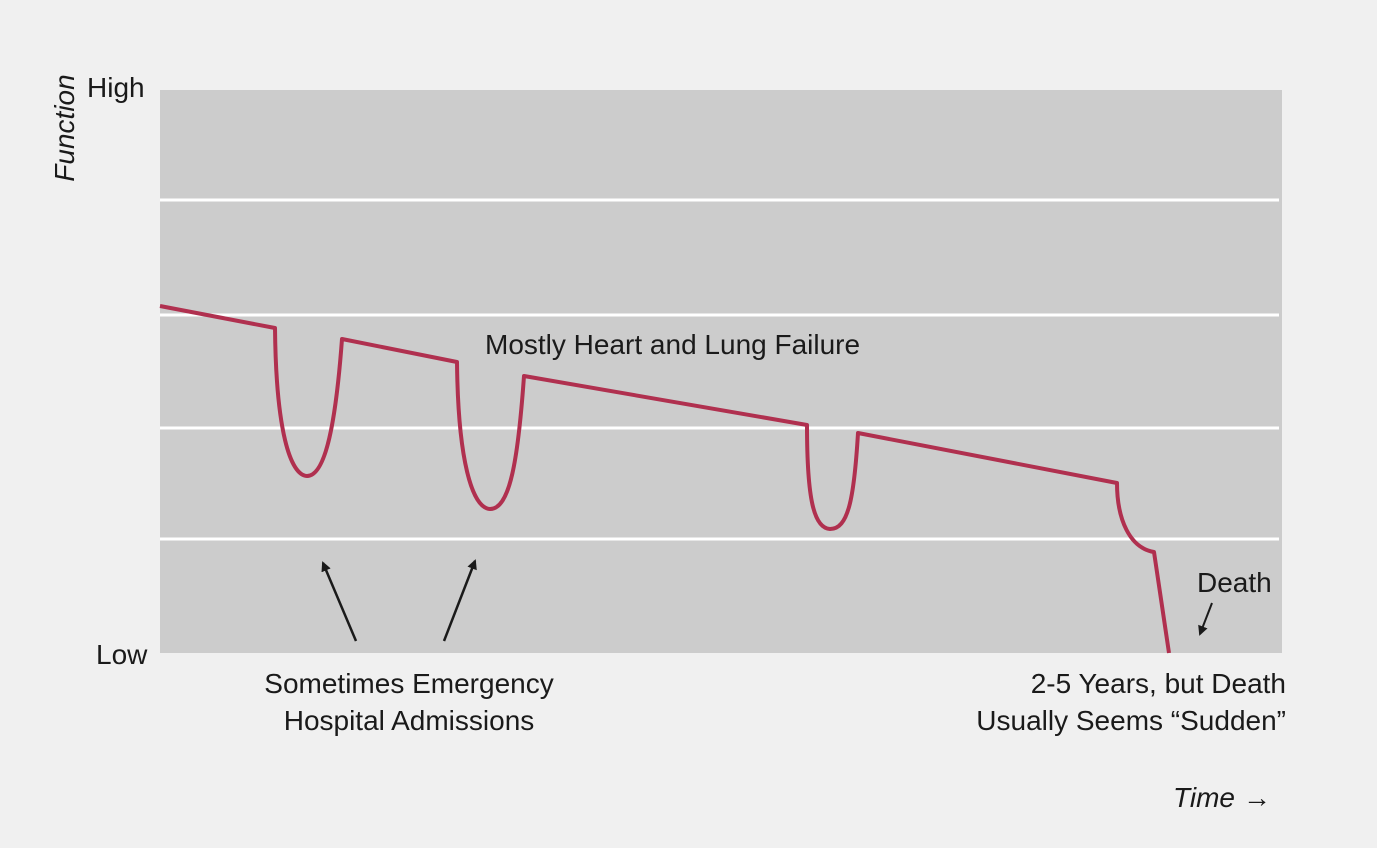 The width and height of the screenshot is (1377, 848). I want to click on y-axis-label: Function, so click(64, 127).